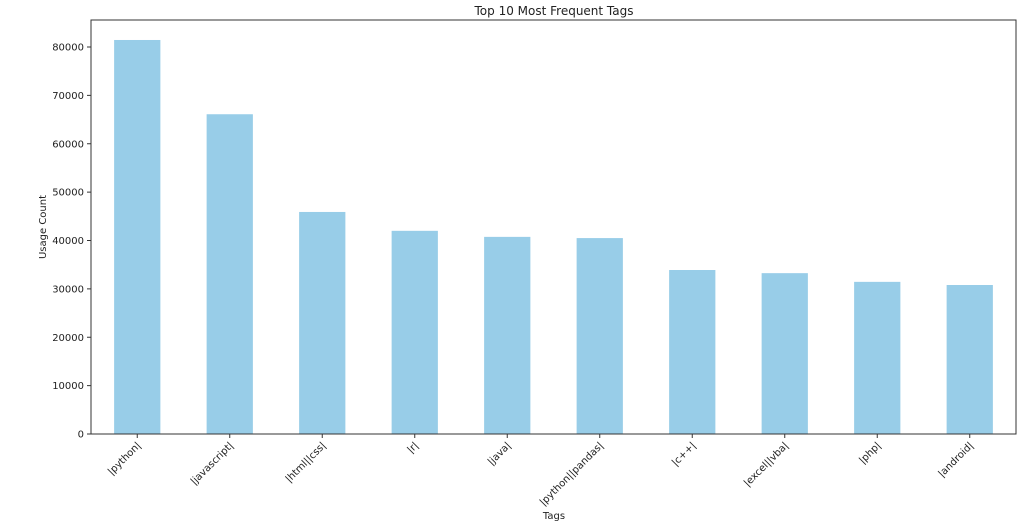  What do you see at coordinates (572, 474) in the screenshot?
I see `x-tick-label: |python||pandas|` at bounding box center [572, 474].